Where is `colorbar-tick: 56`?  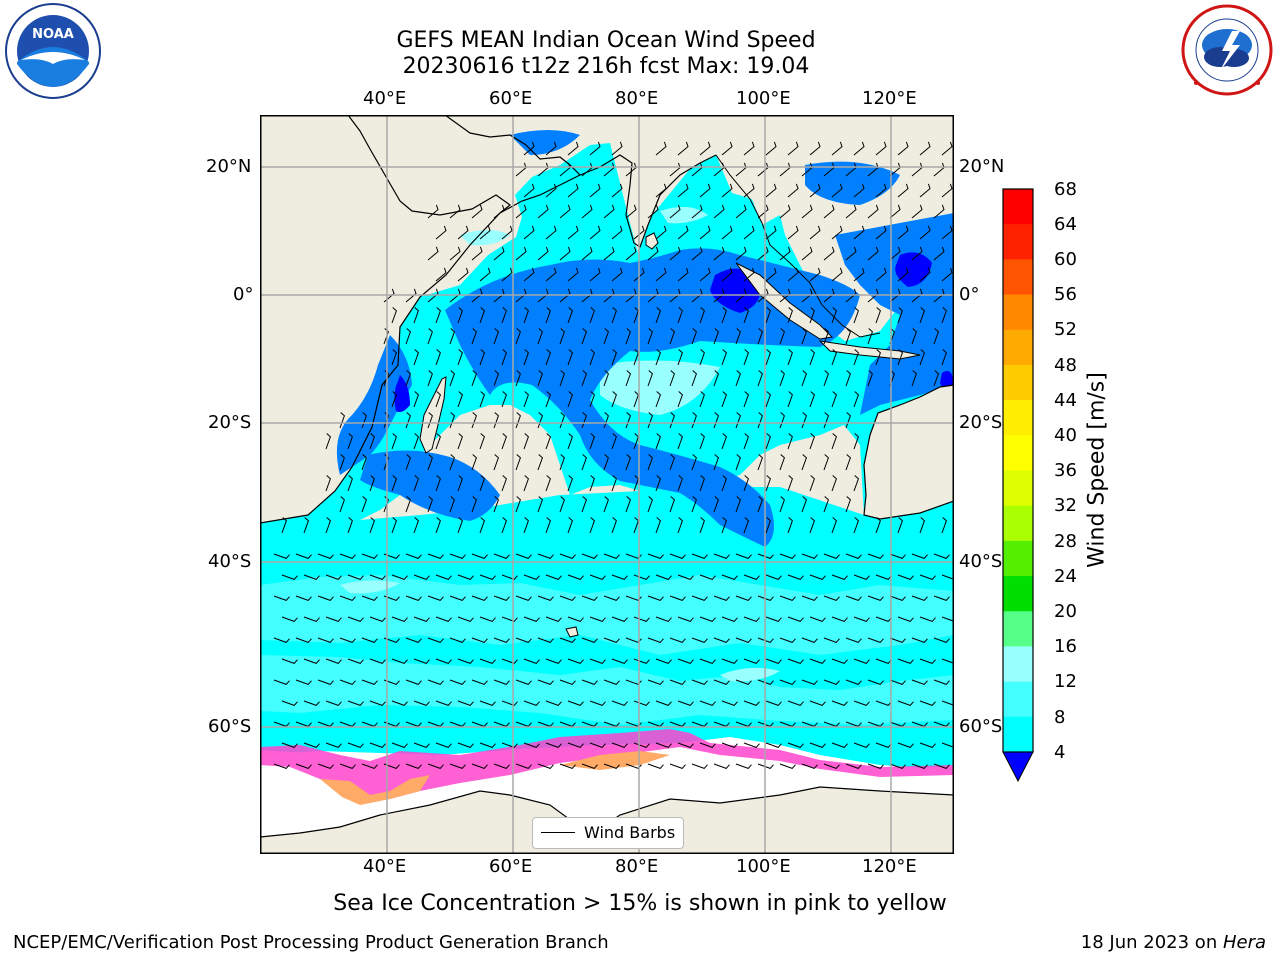
colorbar-tick: 56 is located at coordinates (1065, 294).